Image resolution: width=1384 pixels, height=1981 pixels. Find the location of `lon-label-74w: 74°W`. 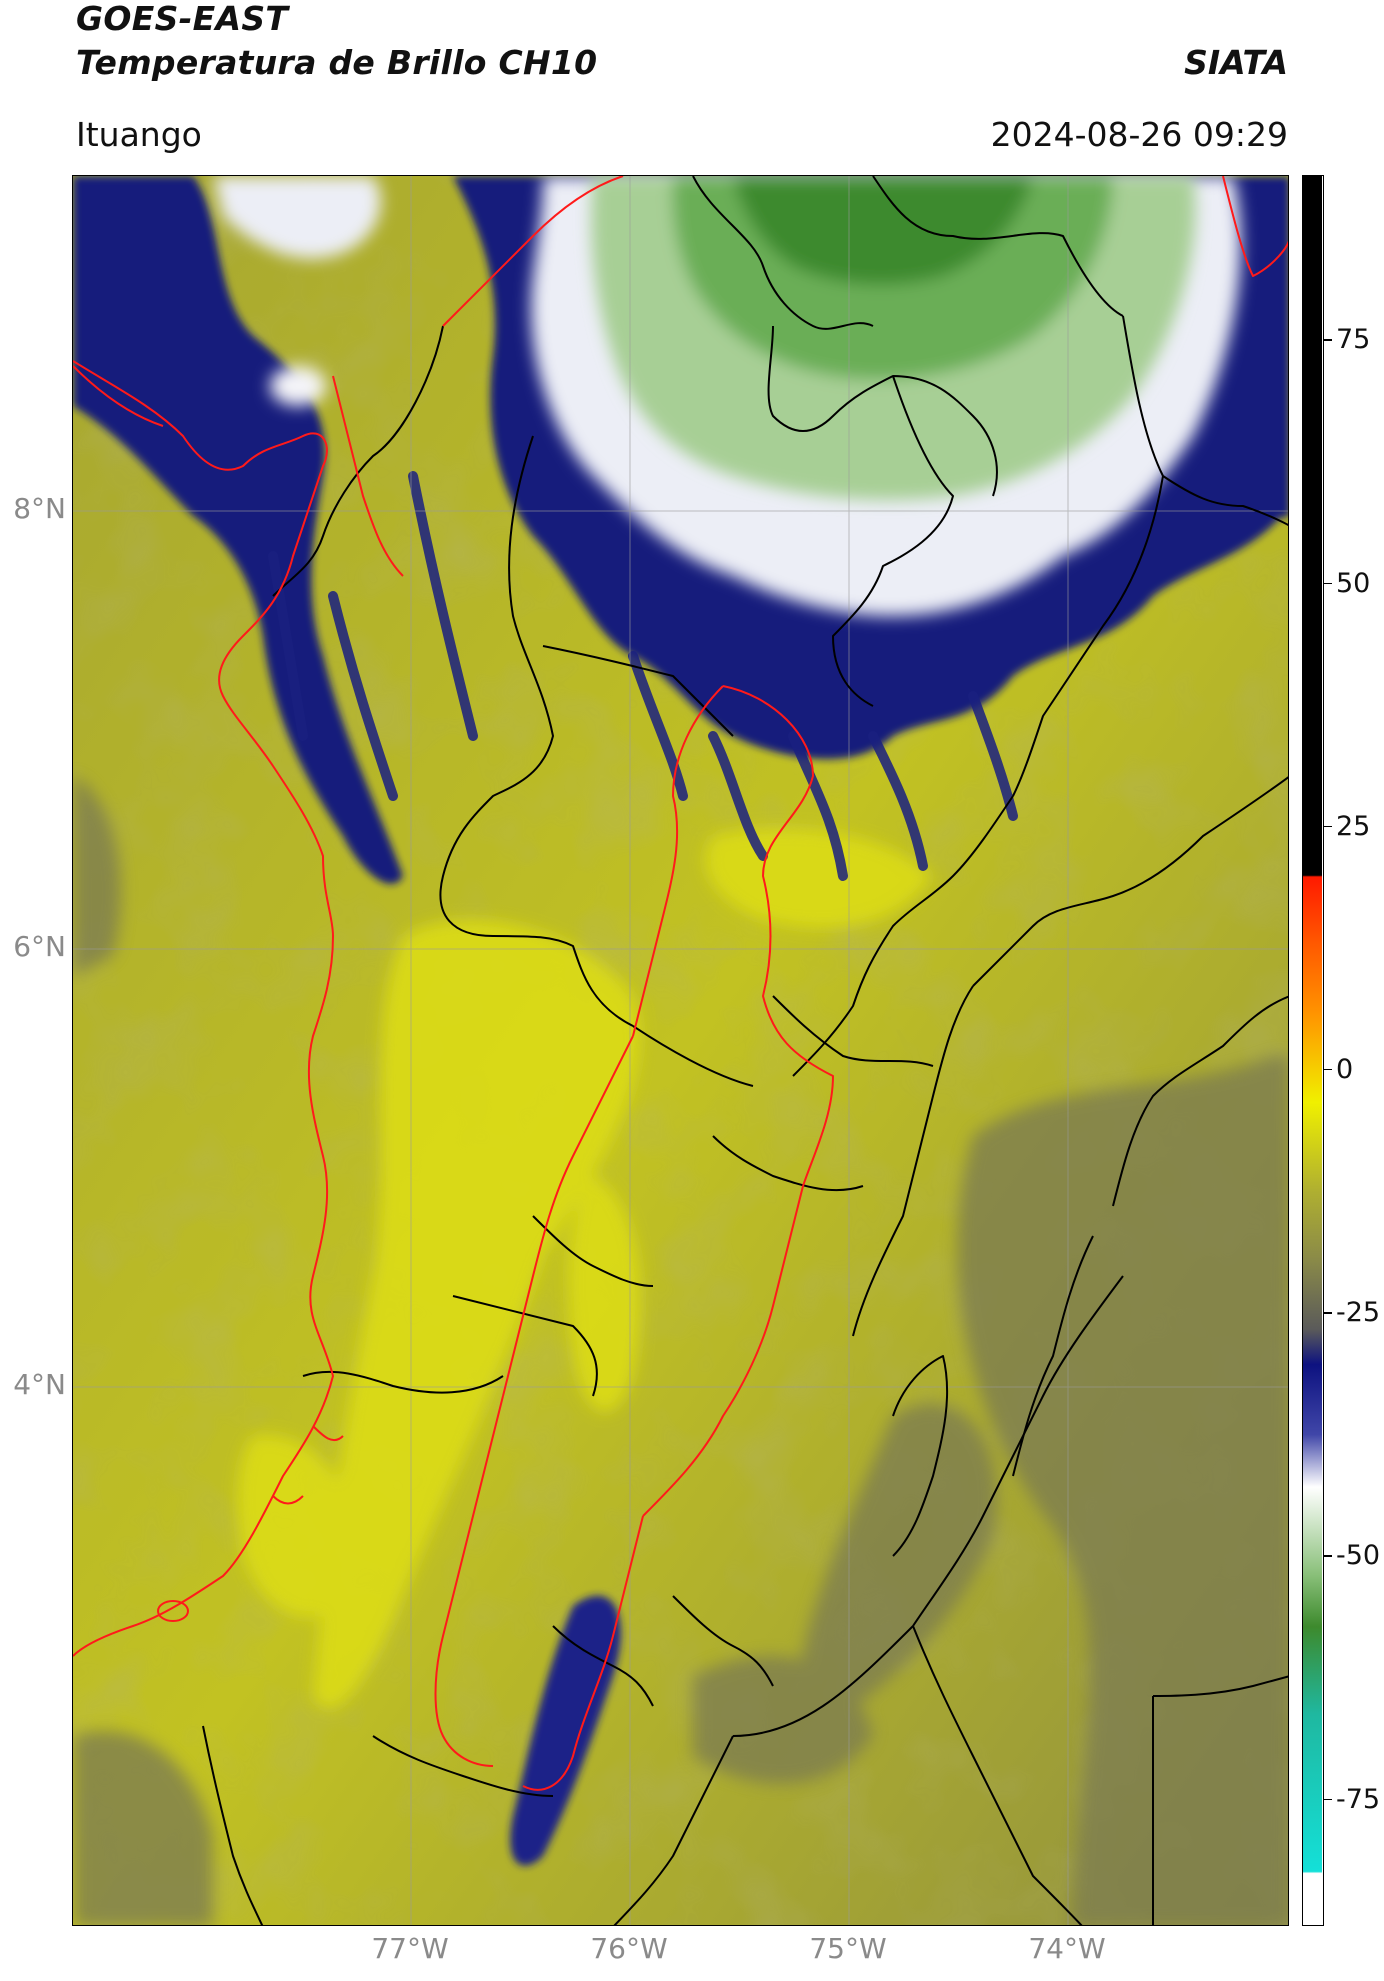

lon-label-74w: 74°W is located at coordinates (1067, 1948).